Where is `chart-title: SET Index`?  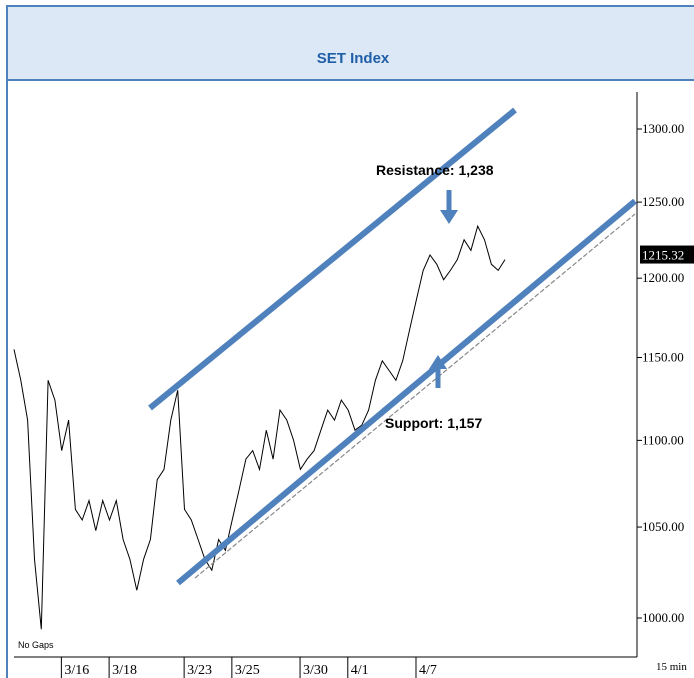 chart-title: SET Index is located at coordinates (353, 58).